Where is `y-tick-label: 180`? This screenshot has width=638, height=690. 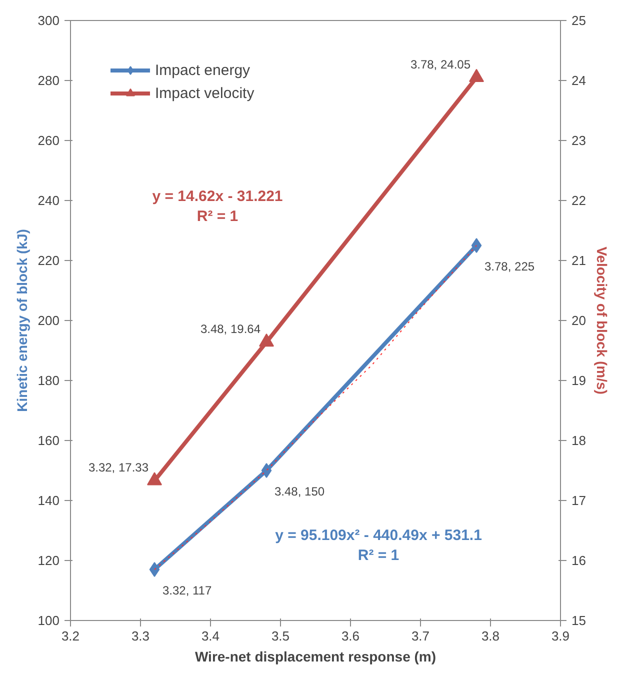 y-tick-label: 180 is located at coordinates (49, 380).